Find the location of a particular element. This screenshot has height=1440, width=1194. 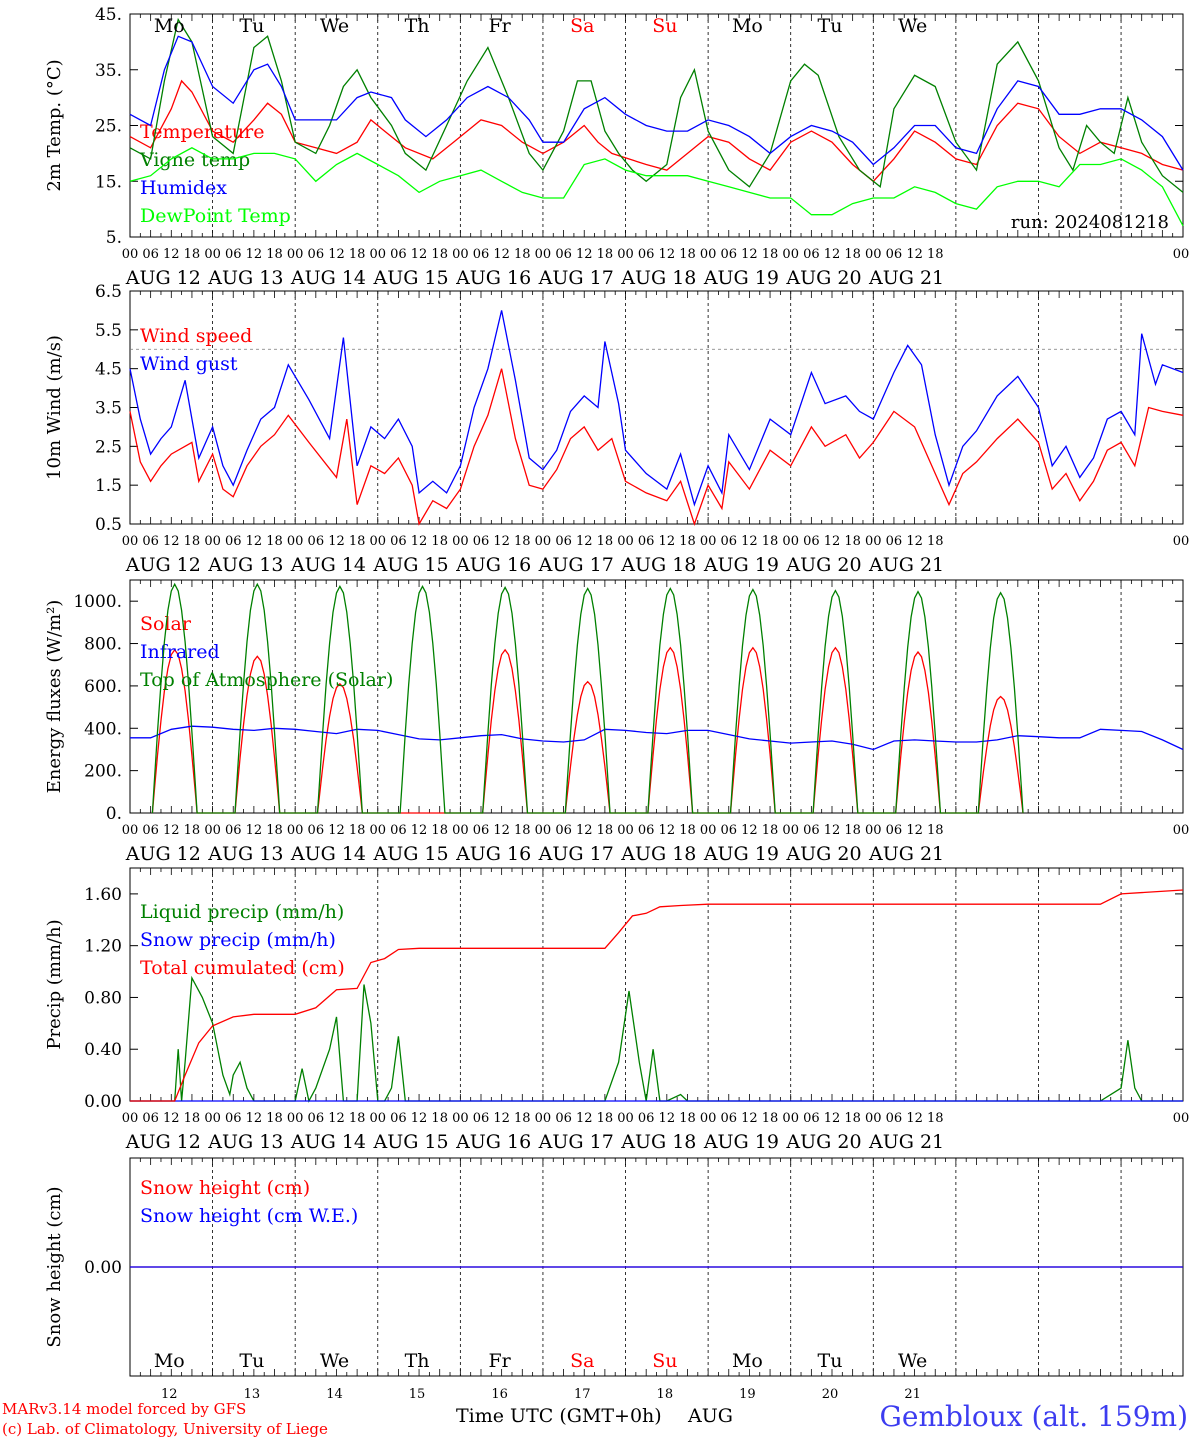

day-number-label: 13 is located at coordinates (252, 1394).